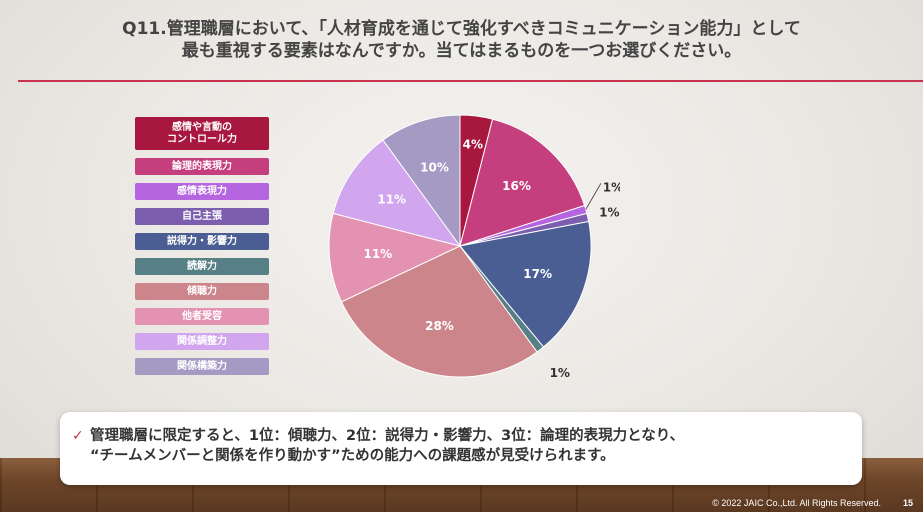 The image size is (923, 512). What do you see at coordinates (907, 503) in the screenshot?
I see `page-number: 15` at bounding box center [907, 503].